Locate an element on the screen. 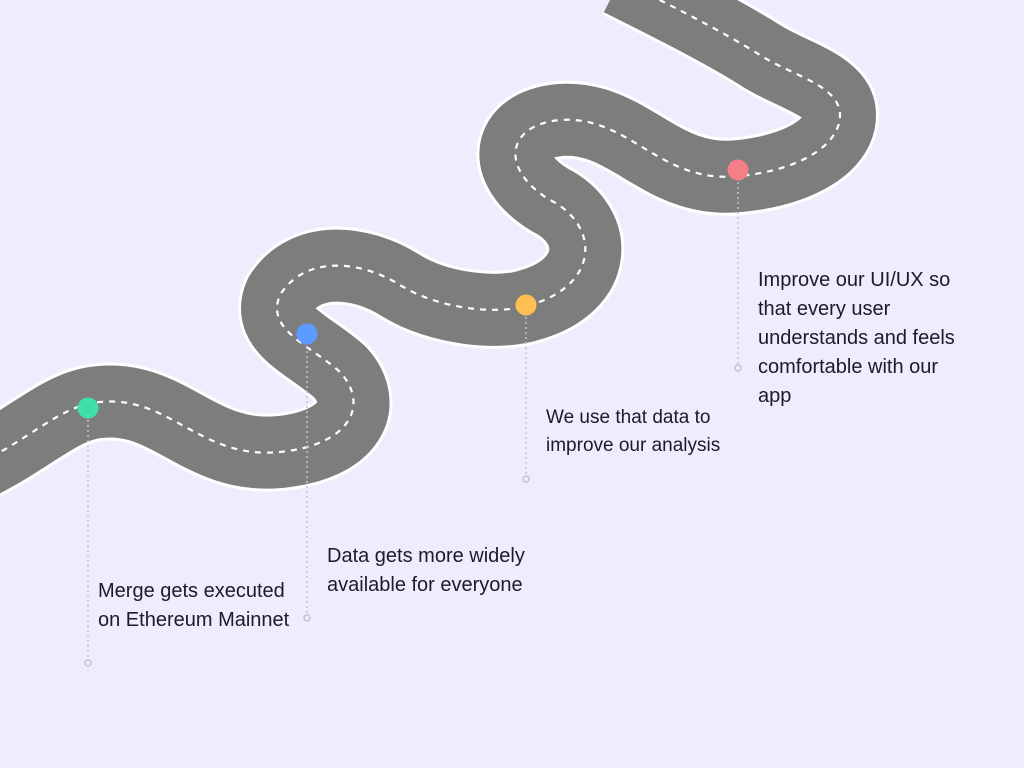  milestone-text-1: Merge gets executed on Ethereum Mainnet is located at coordinates (194, 605).